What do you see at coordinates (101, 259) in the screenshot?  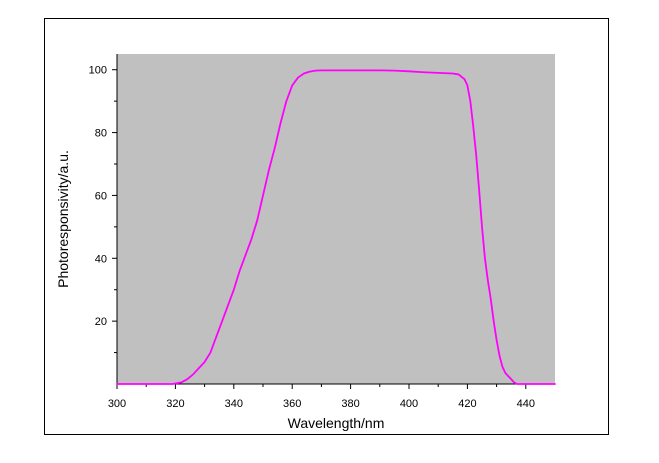 I see `y-tick-label: 40` at bounding box center [101, 259].